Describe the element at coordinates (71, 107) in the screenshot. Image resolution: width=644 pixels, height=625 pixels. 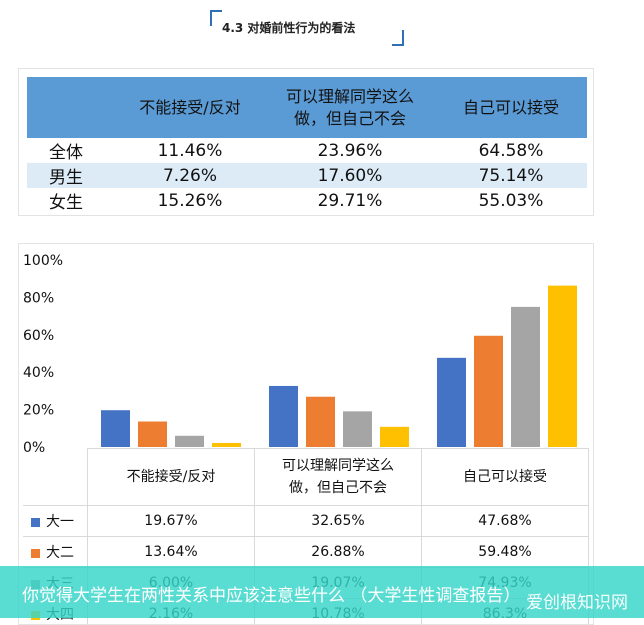
I see `table-header-empty` at that location.